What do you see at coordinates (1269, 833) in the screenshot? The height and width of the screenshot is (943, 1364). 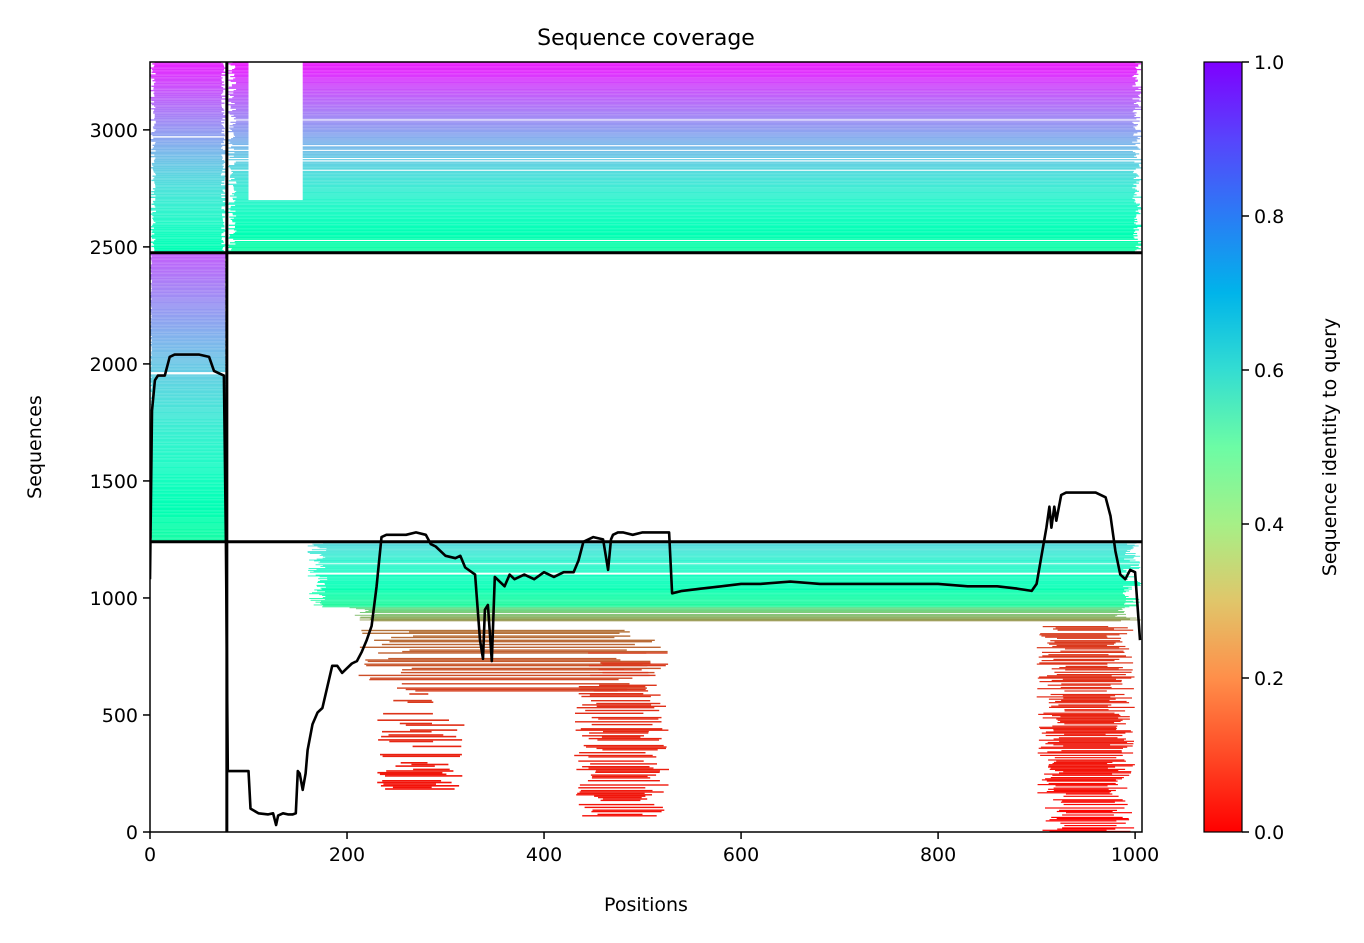 I see `colorbar-tick-label: 0.0` at bounding box center [1269, 833].